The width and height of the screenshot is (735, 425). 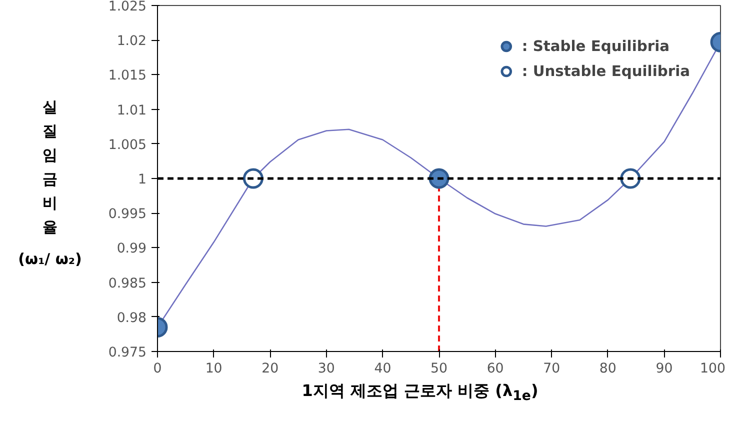 What do you see at coordinates (127, 284) in the screenshot?
I see `y-tick-label: 0.985` at bounding box center [127, 284].